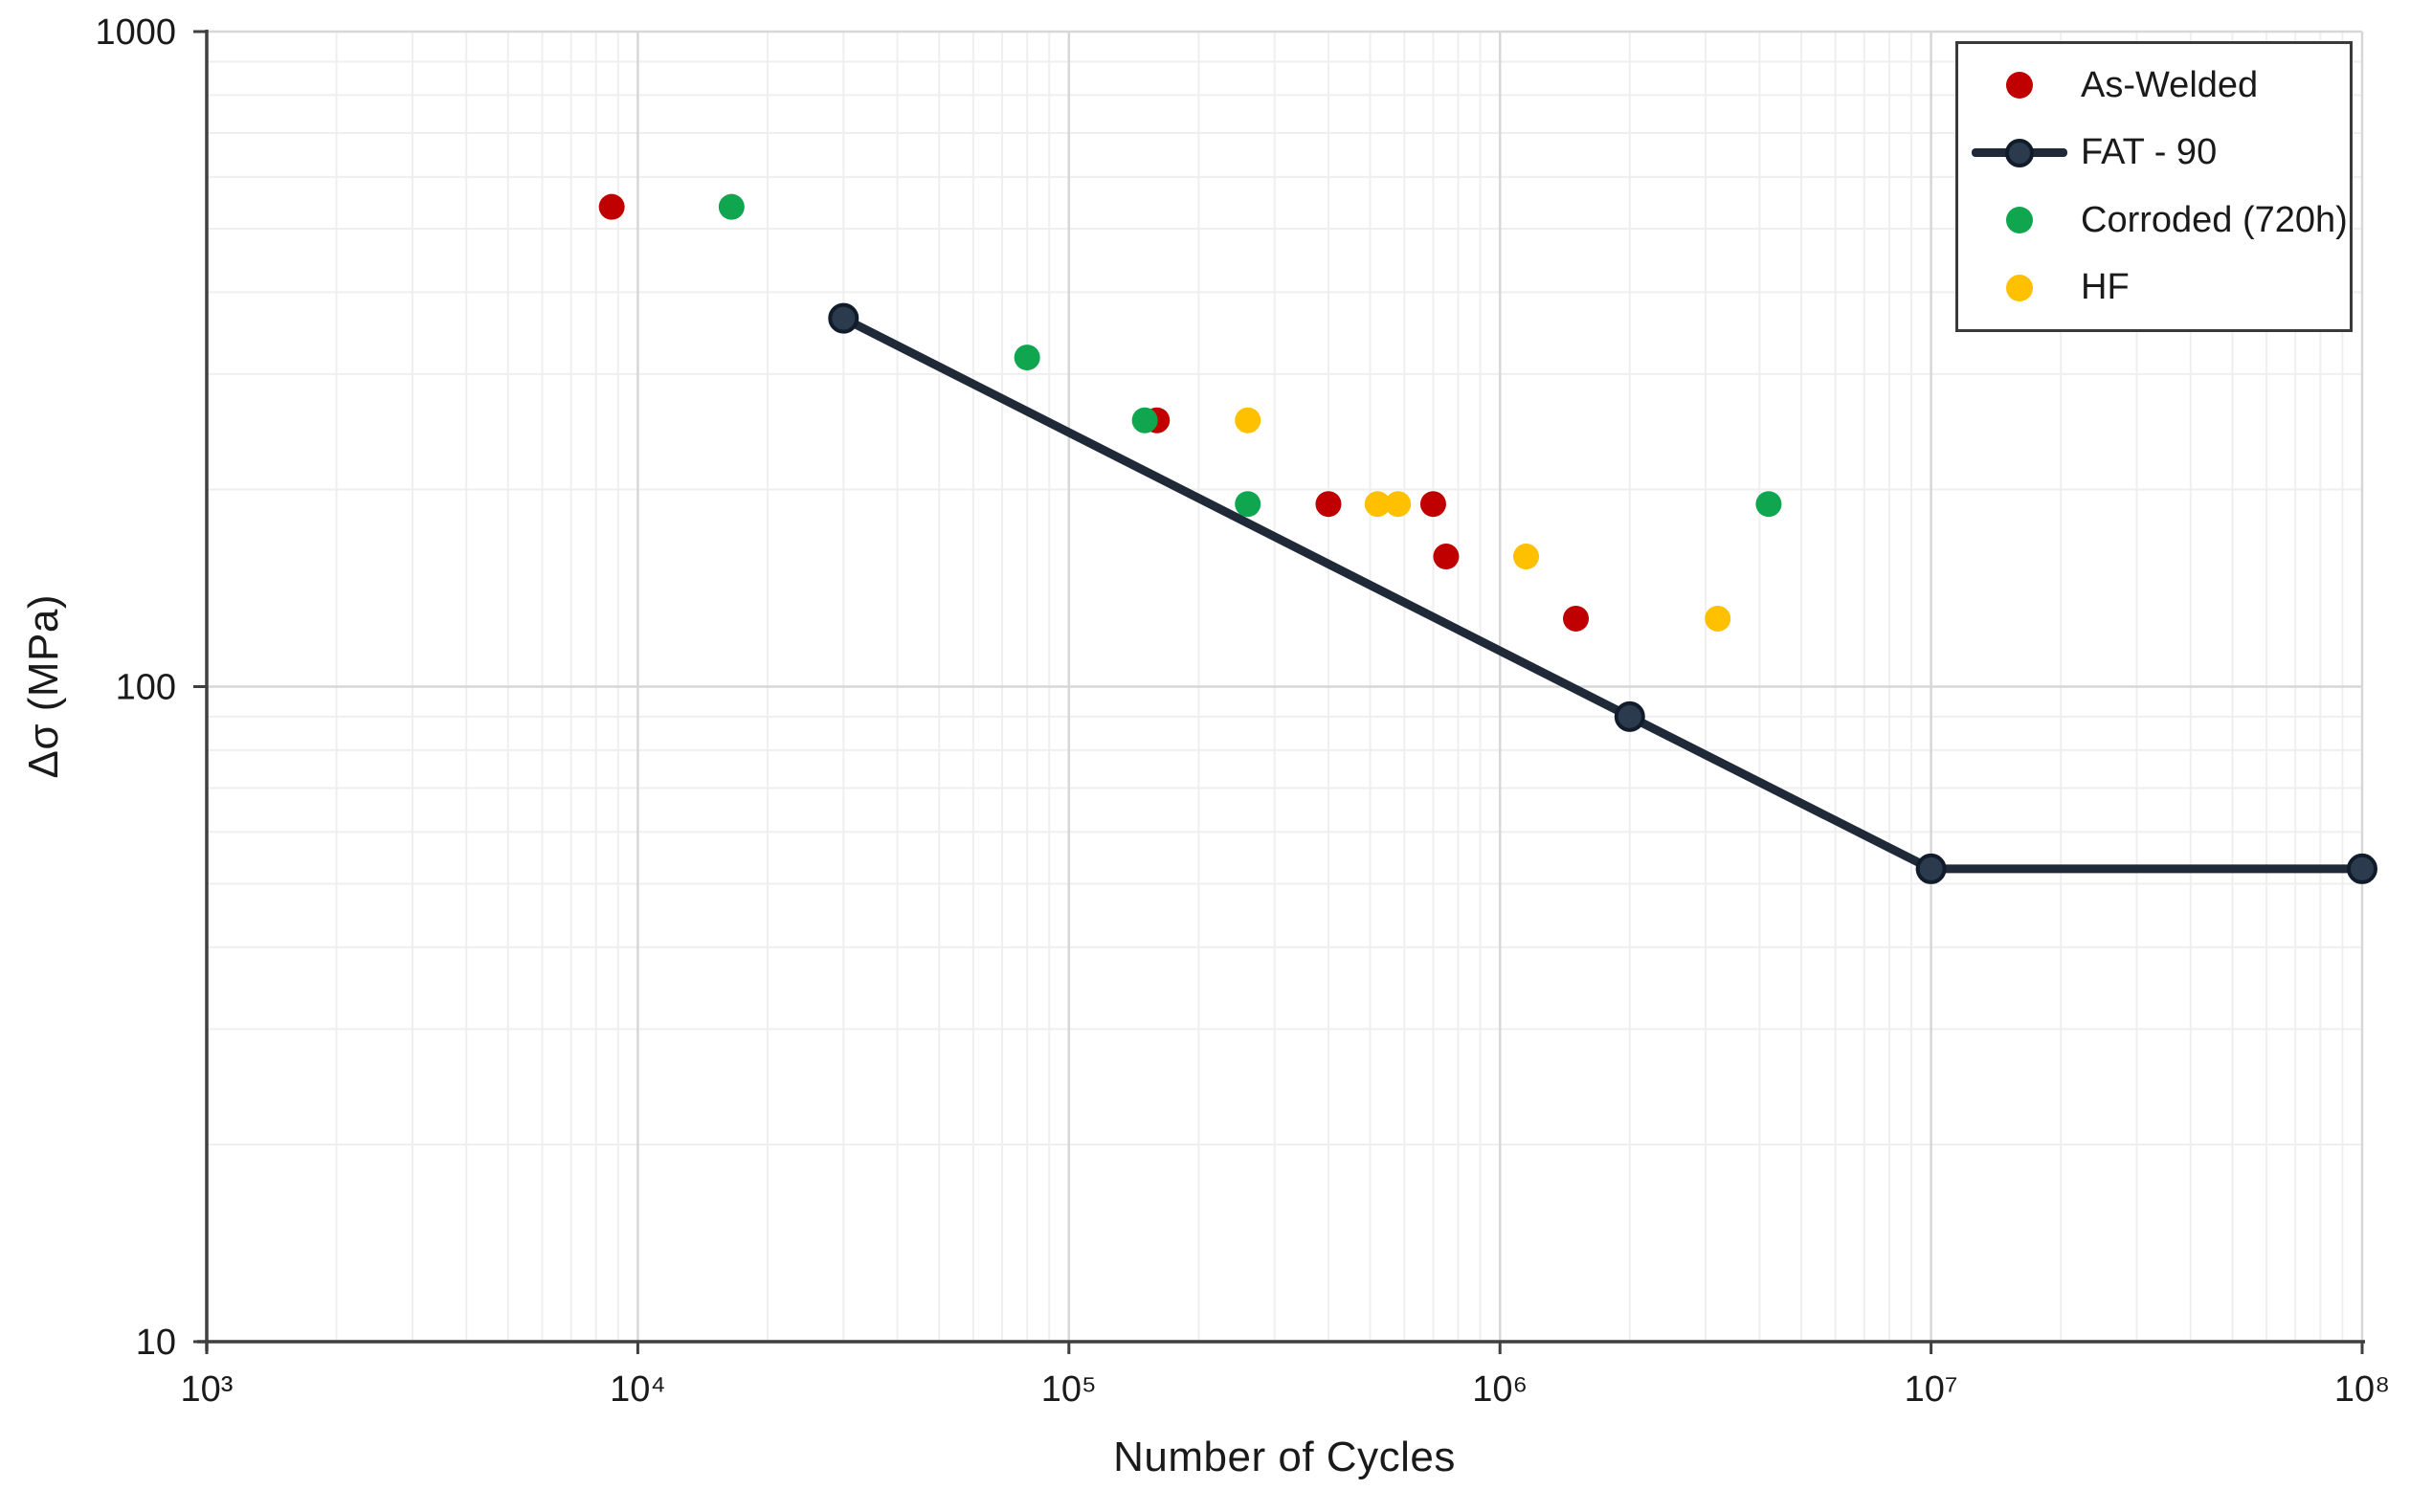  I want to click on fat-90-dot-icon, so click(2020, 152).